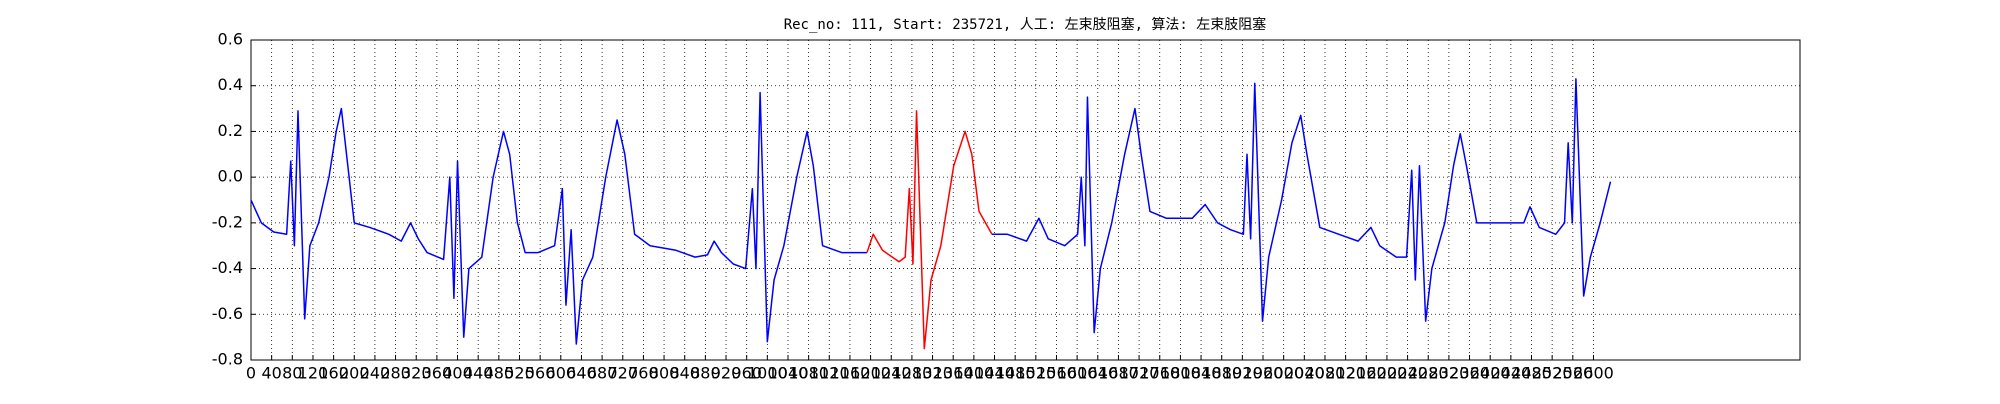 The width and height of the screenshot is (2000, 404). What do you see at coordinates (850, 373) in the screenshot?
I see `x-tick-label: 1160` at bounding box center [850, 373].